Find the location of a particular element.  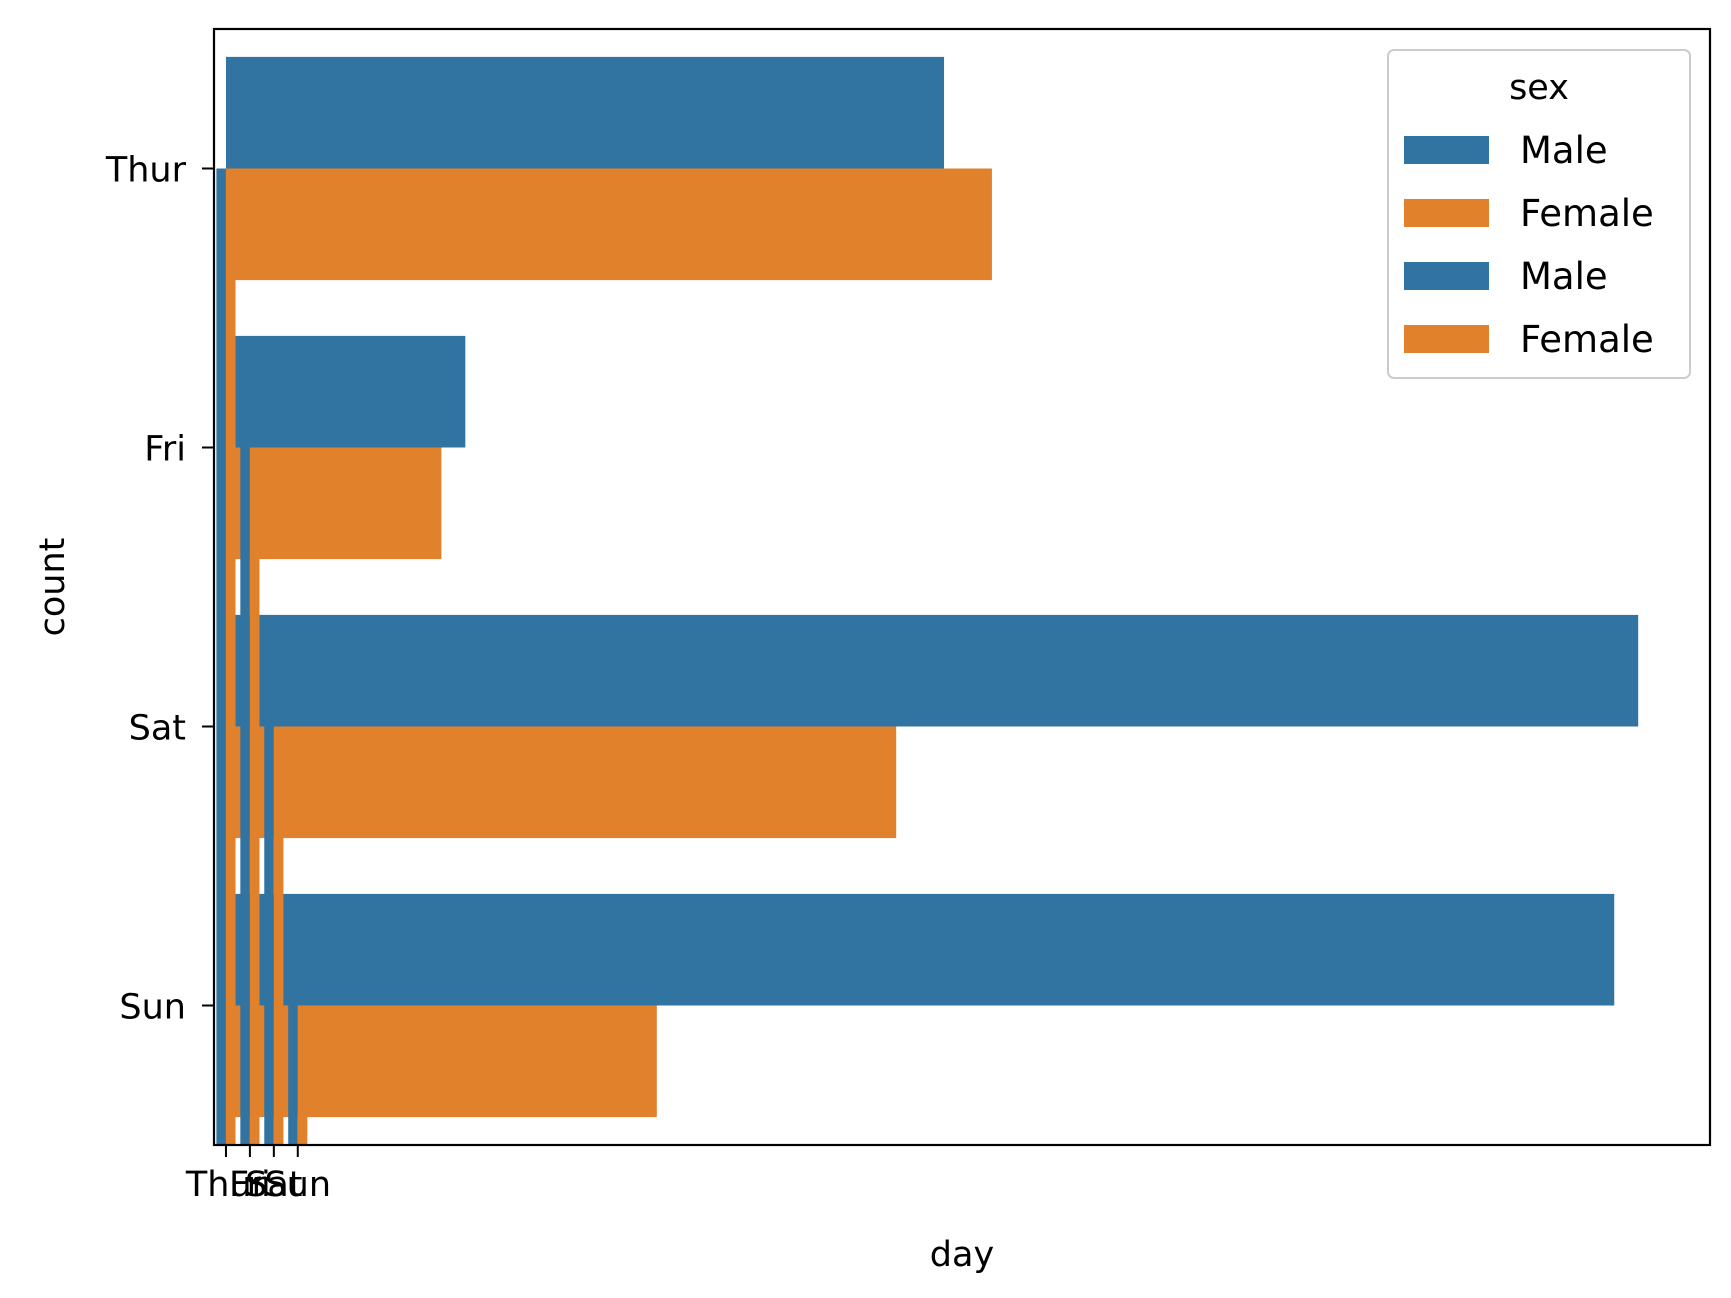

legend-box is located at coordinates (1539, 214).